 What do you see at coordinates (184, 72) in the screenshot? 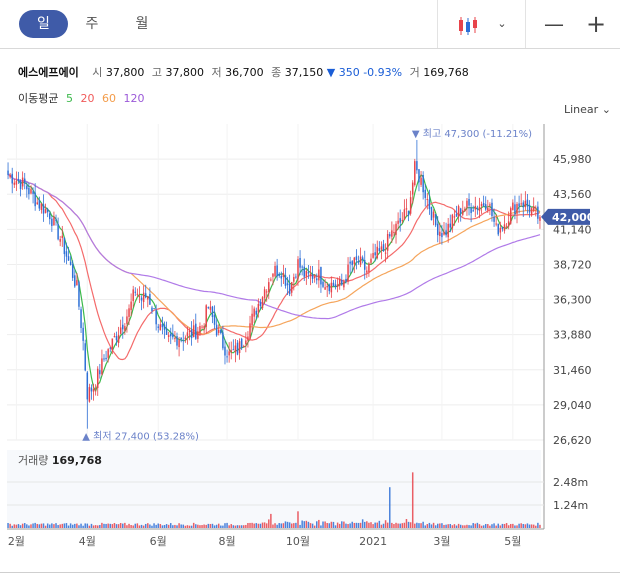
I see `high-value: 37,800` at bounding box center [184, 72].